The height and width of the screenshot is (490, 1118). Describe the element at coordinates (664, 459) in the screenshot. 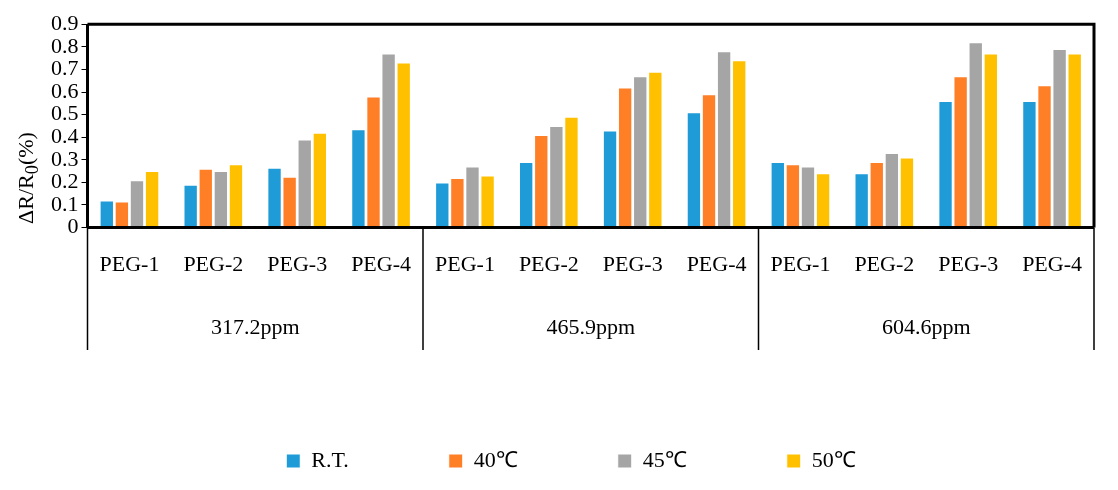

I see `legend-label: 45℃` at that location.